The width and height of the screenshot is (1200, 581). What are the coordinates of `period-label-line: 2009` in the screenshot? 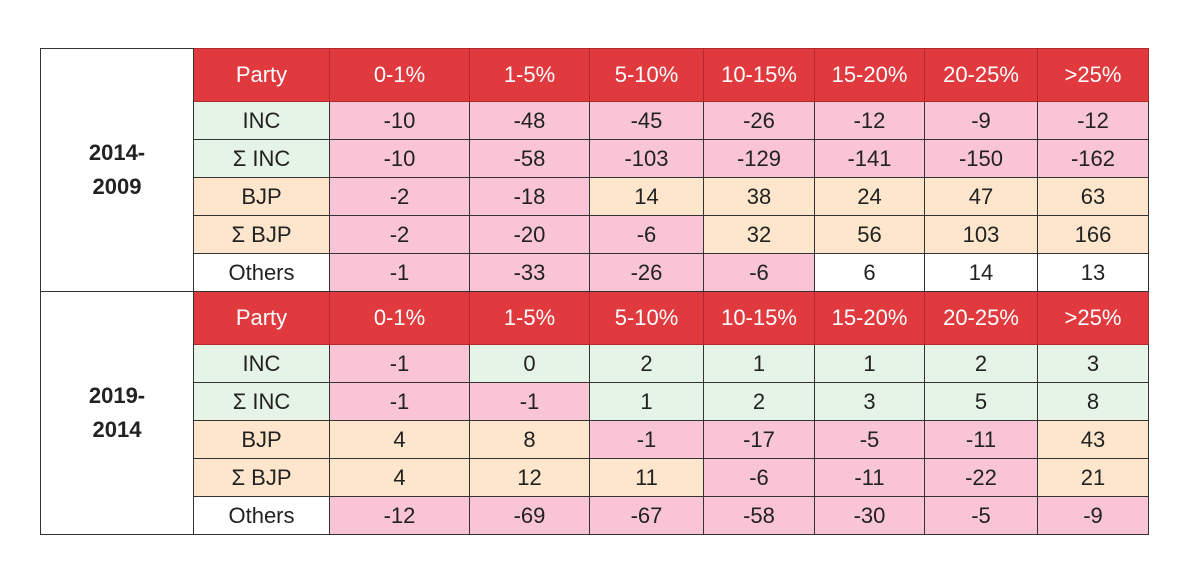 It's located at (117, 186).